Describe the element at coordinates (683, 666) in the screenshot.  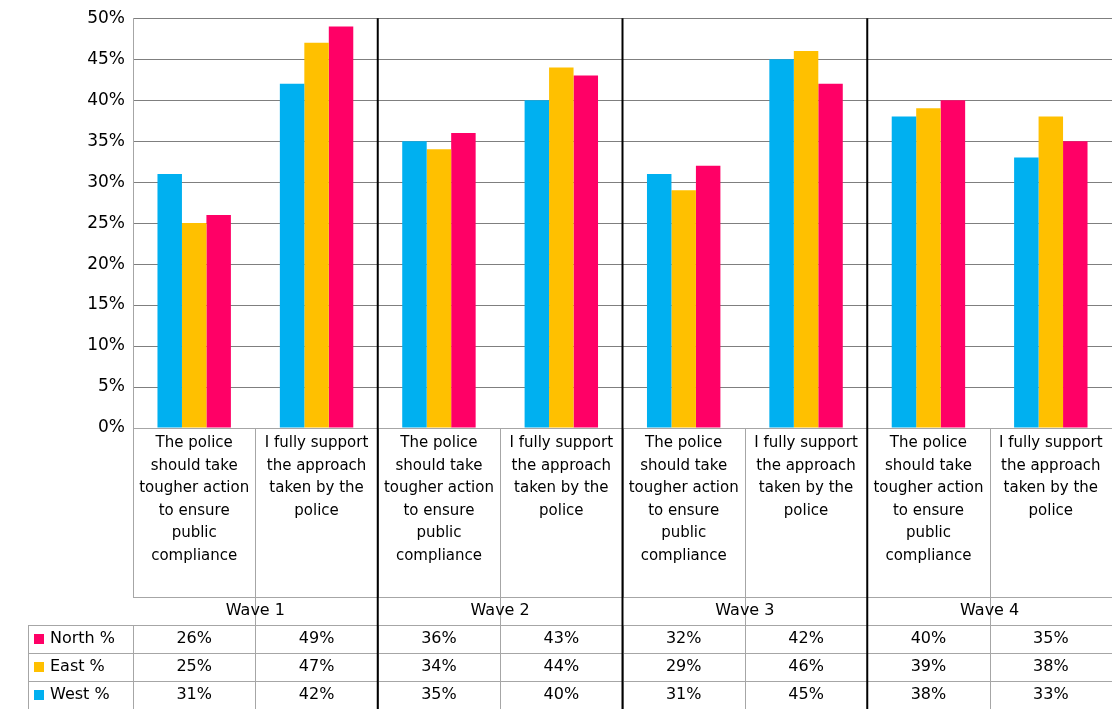
I see `data-label: 29%` at that location.